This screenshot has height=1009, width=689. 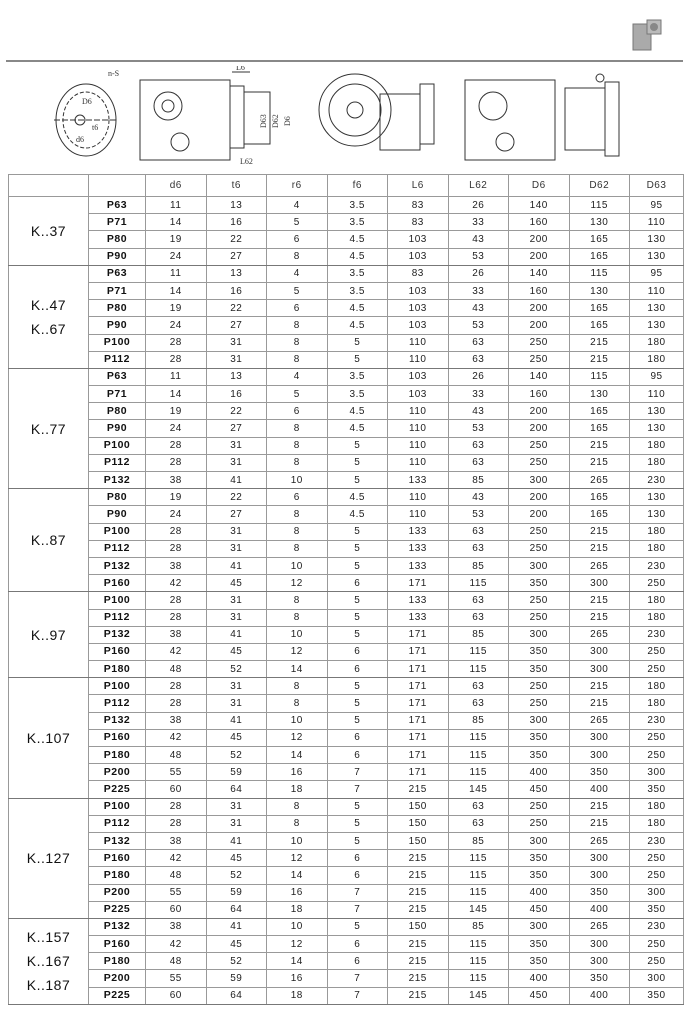 What do you see at coordinates (236, 892) in the screenshot?
I see `dimension-cell: 59` at bounding box center [236, 892].